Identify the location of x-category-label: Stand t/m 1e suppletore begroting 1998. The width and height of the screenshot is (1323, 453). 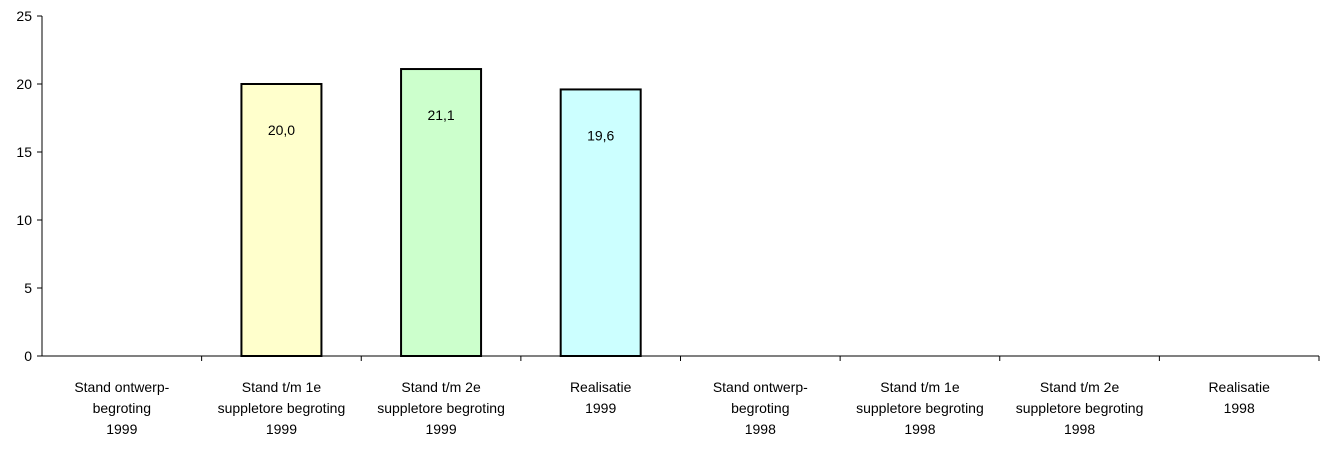
(920, 408).